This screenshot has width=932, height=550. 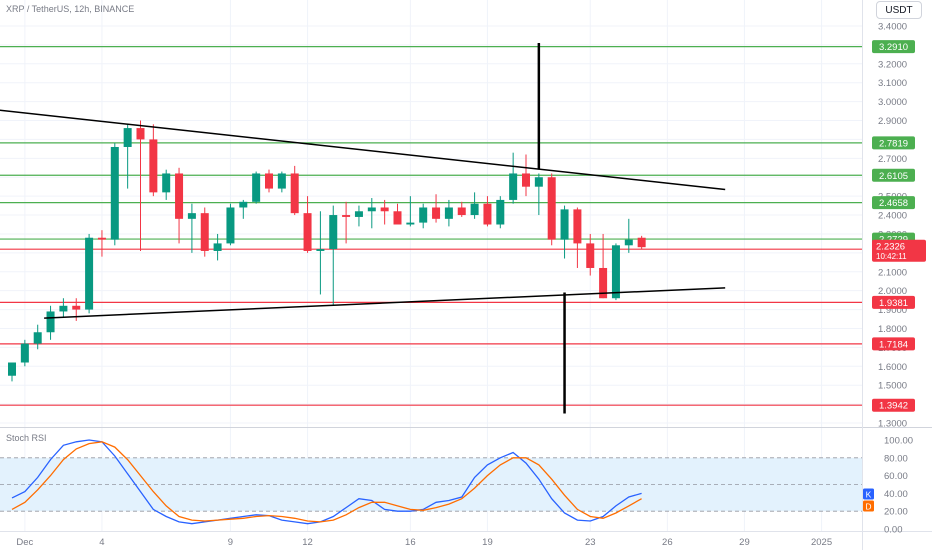 What do you see at coordinates (821, 542) in the screenshot?
I see `date-tick-label: 2025` at bounding box center [821, 542].